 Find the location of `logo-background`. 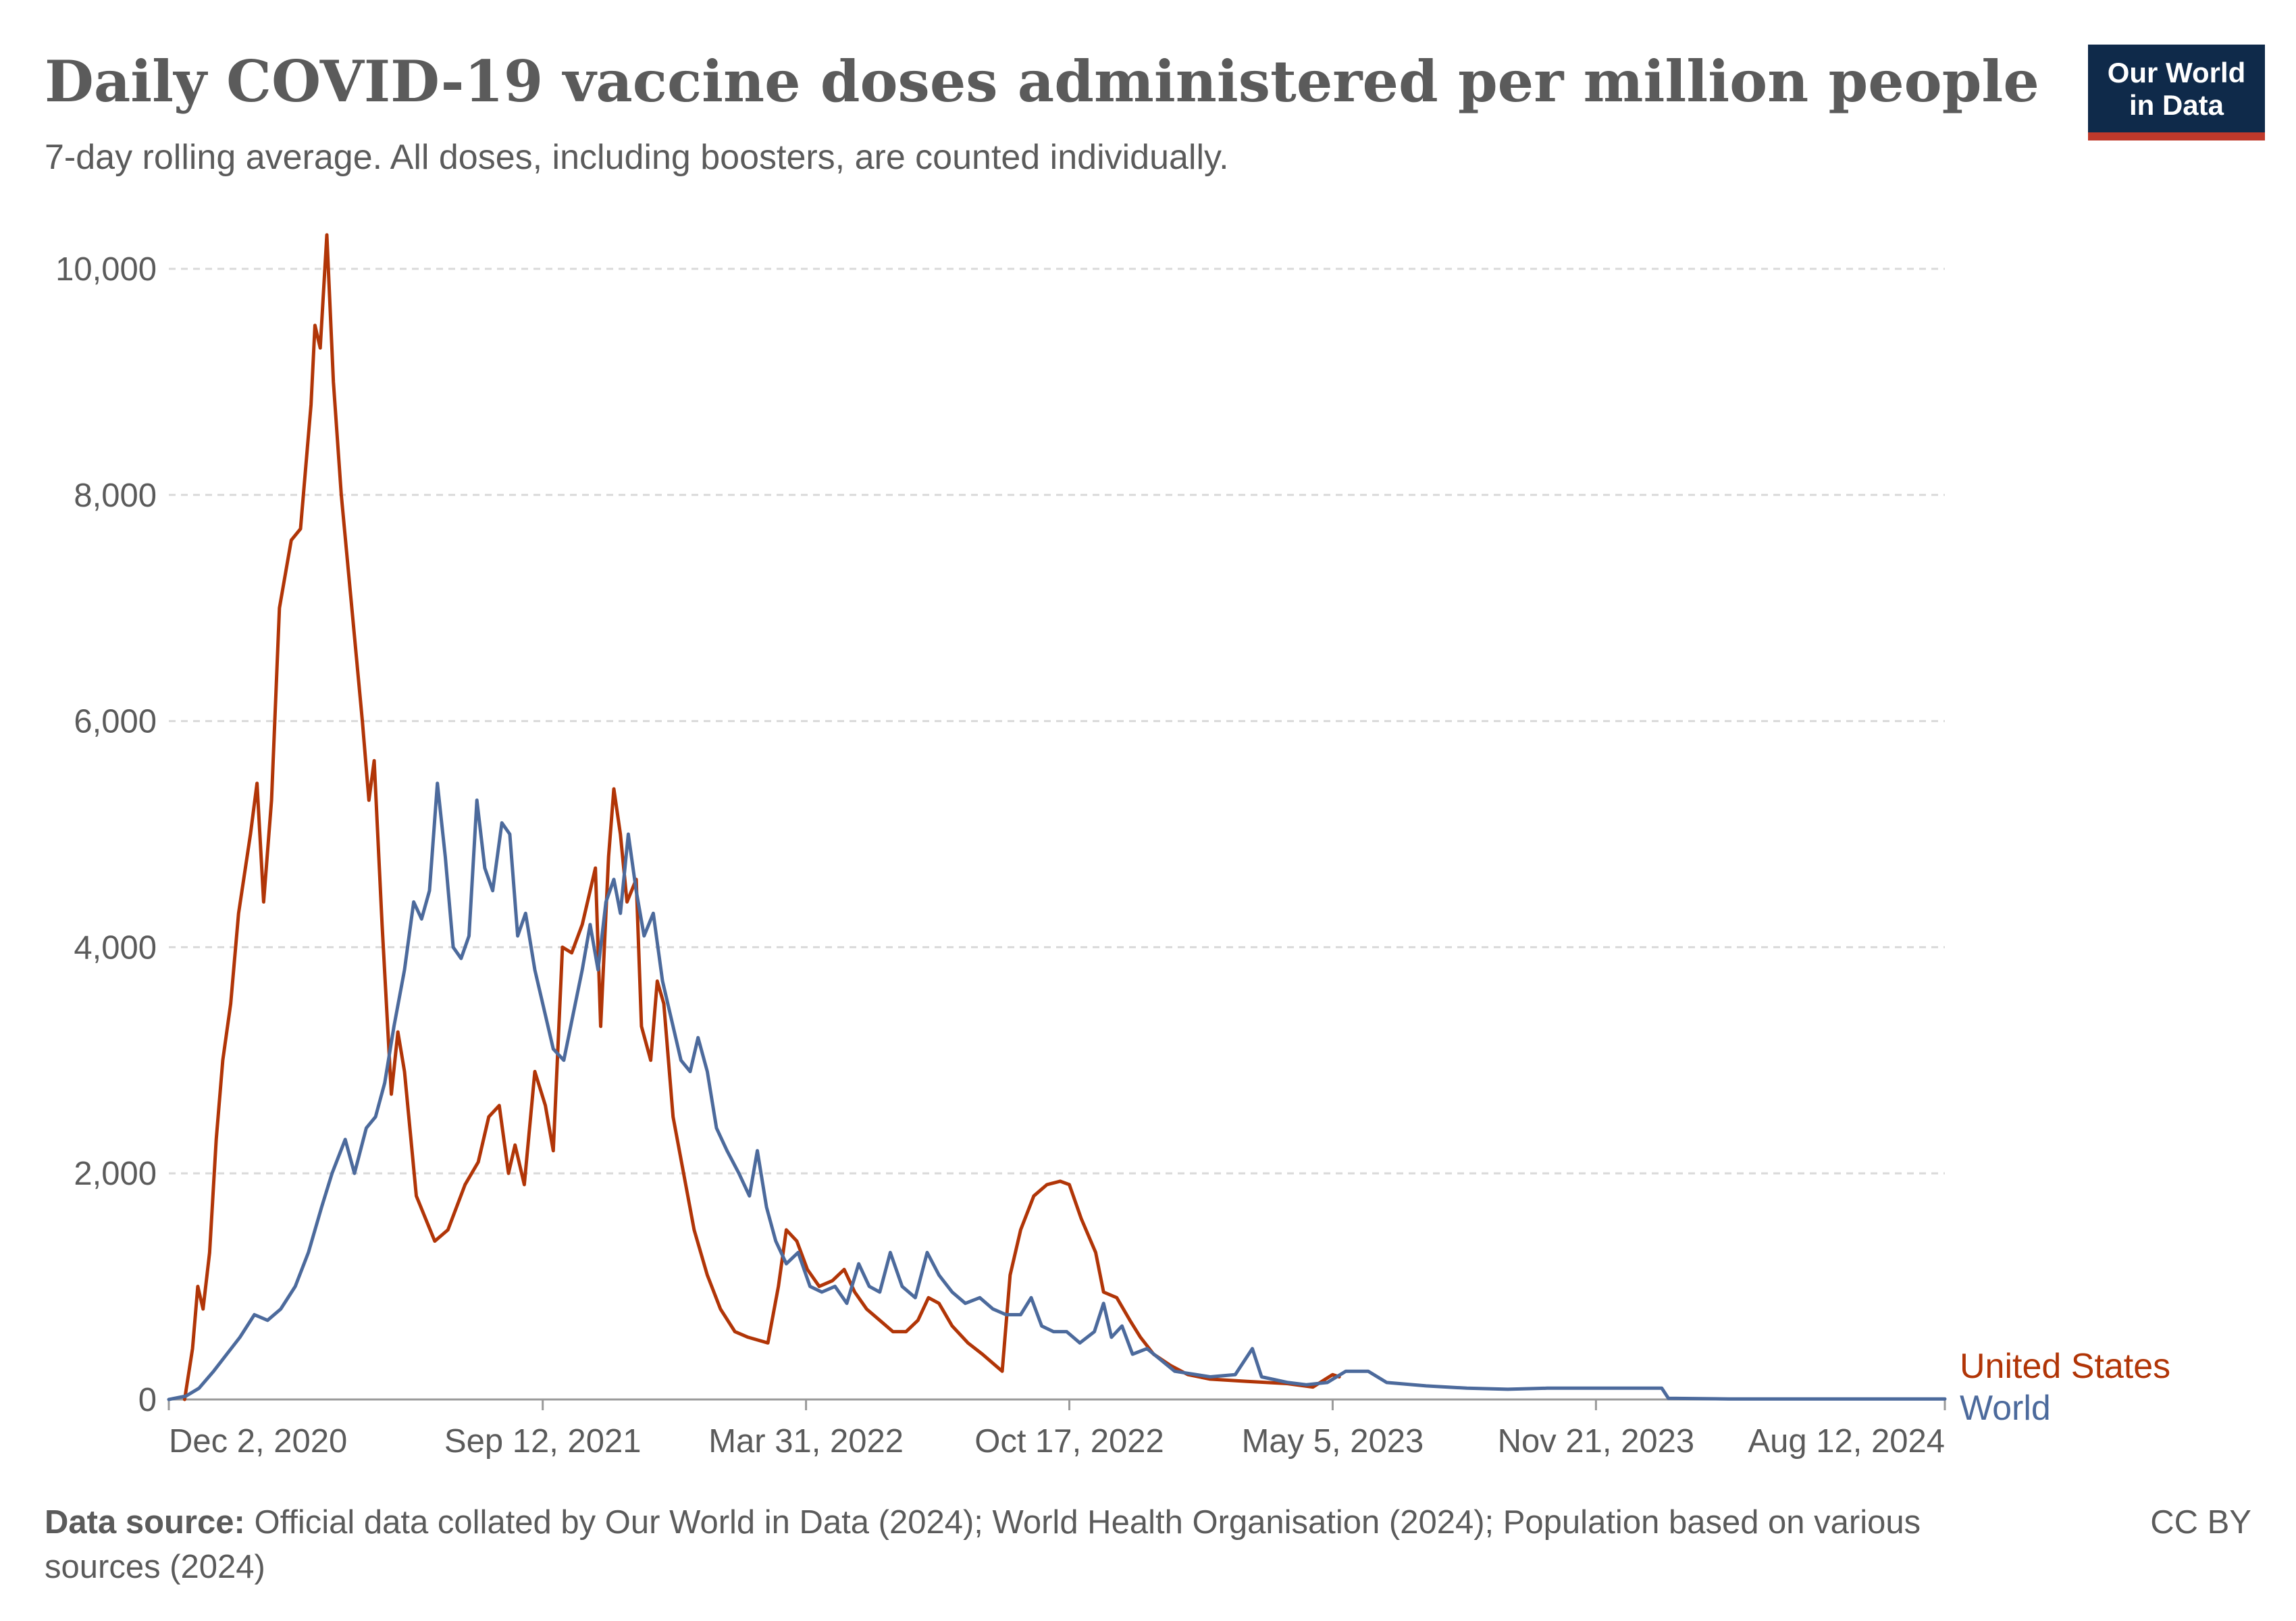

logo-background is located at coordinates (2176, 91).